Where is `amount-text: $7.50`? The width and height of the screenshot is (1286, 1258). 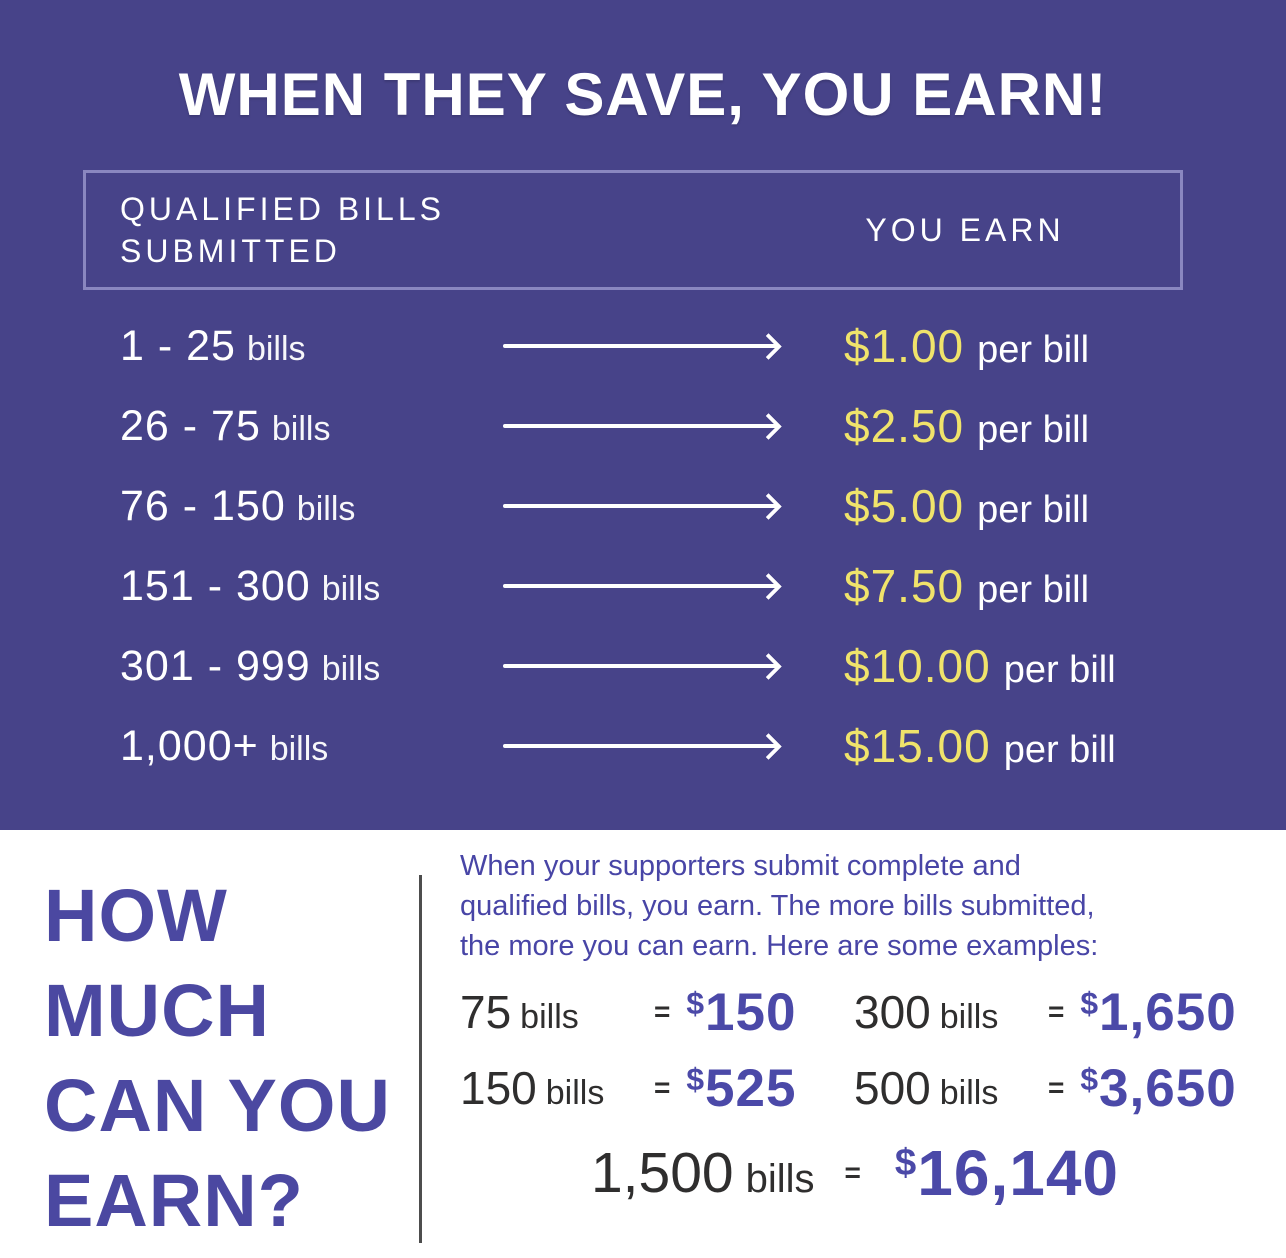
amount-text: $7.50 is located at coordinates (904, 586).